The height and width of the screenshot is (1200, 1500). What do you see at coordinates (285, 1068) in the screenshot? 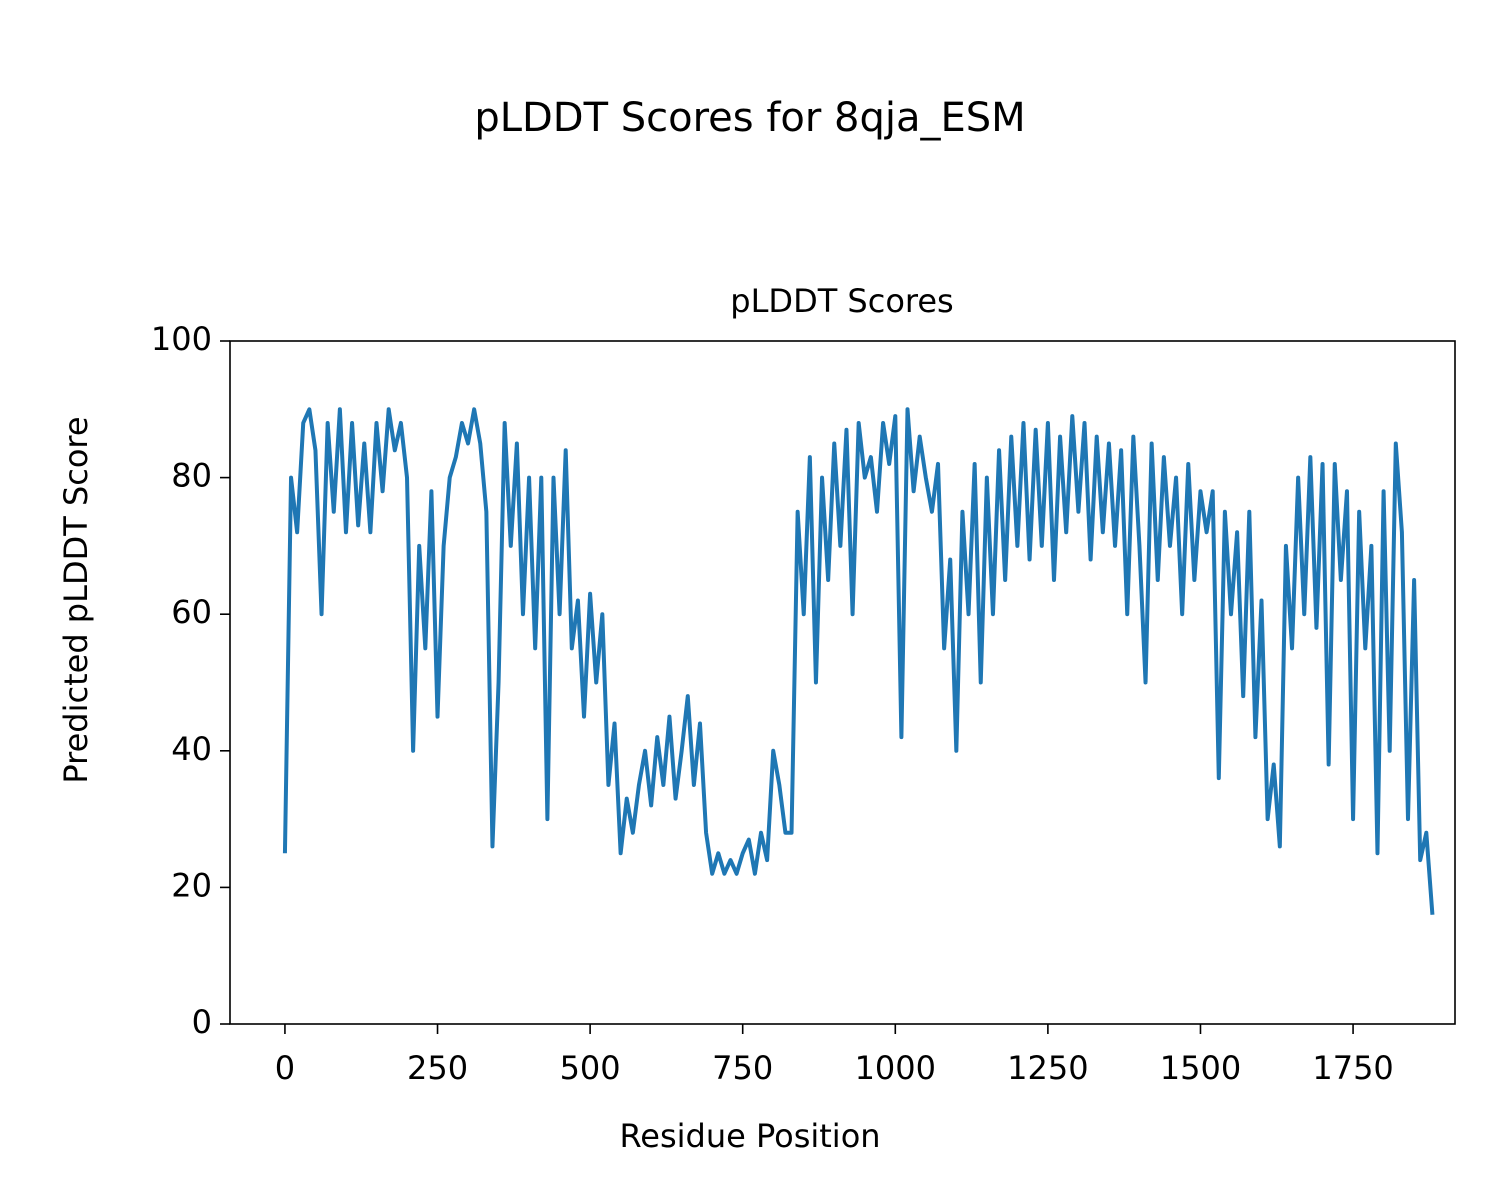
I see `x-tick-label: 0` at bounding box center [285, 1068].